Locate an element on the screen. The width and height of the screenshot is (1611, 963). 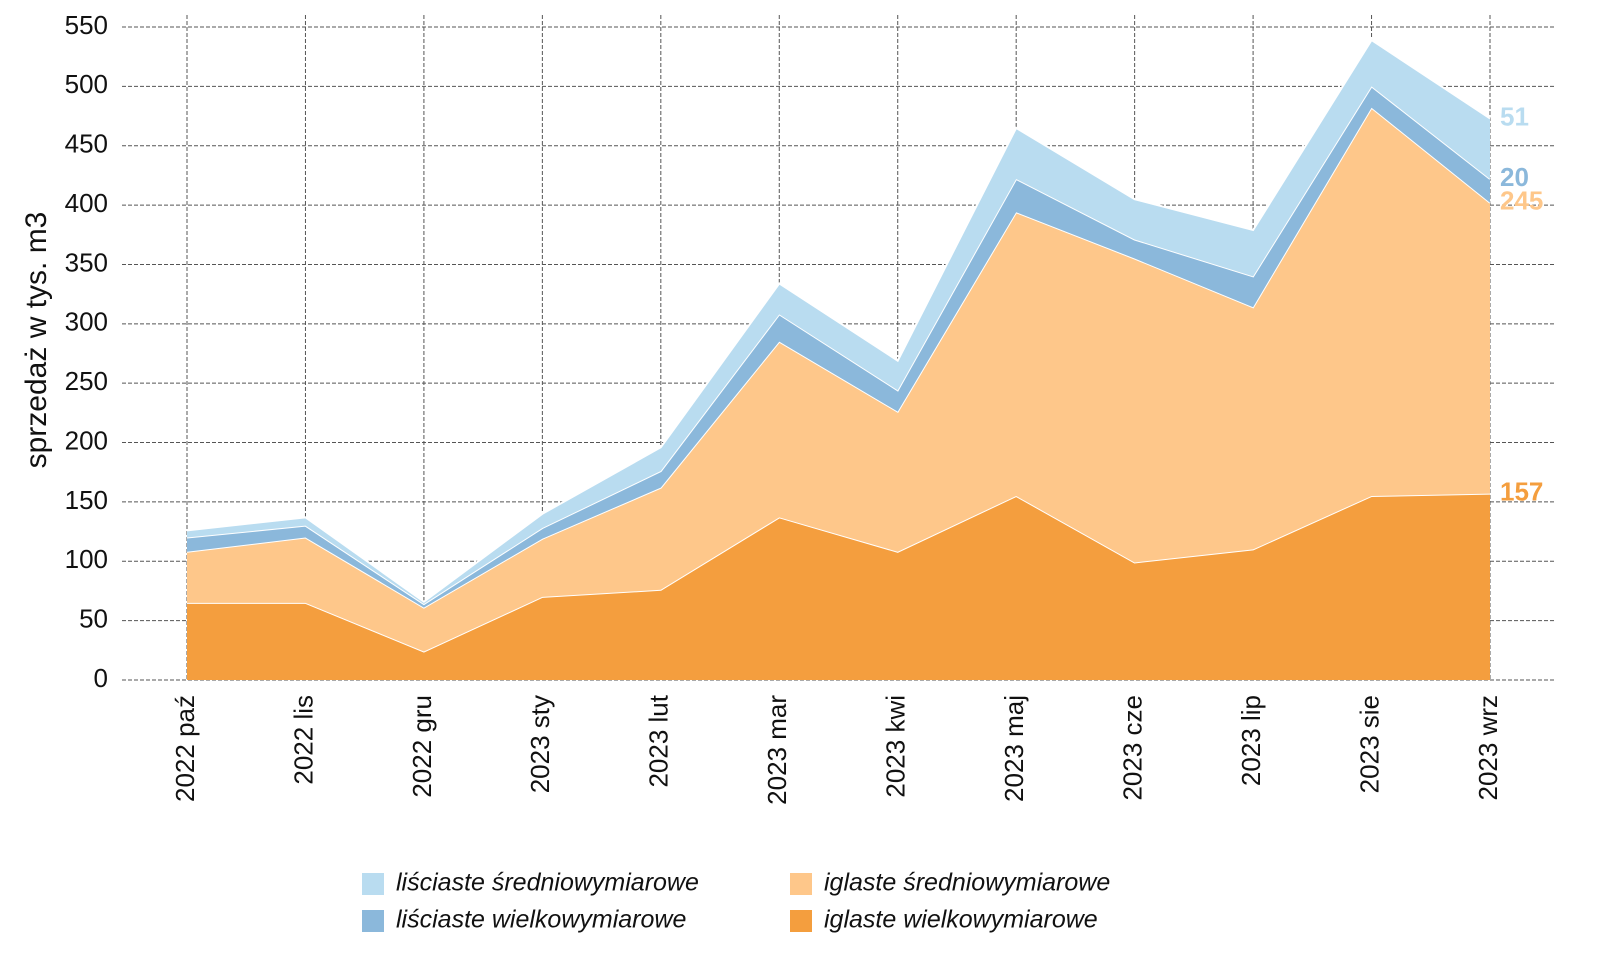
value-label: 20 is located at coordinates (1514, 177).